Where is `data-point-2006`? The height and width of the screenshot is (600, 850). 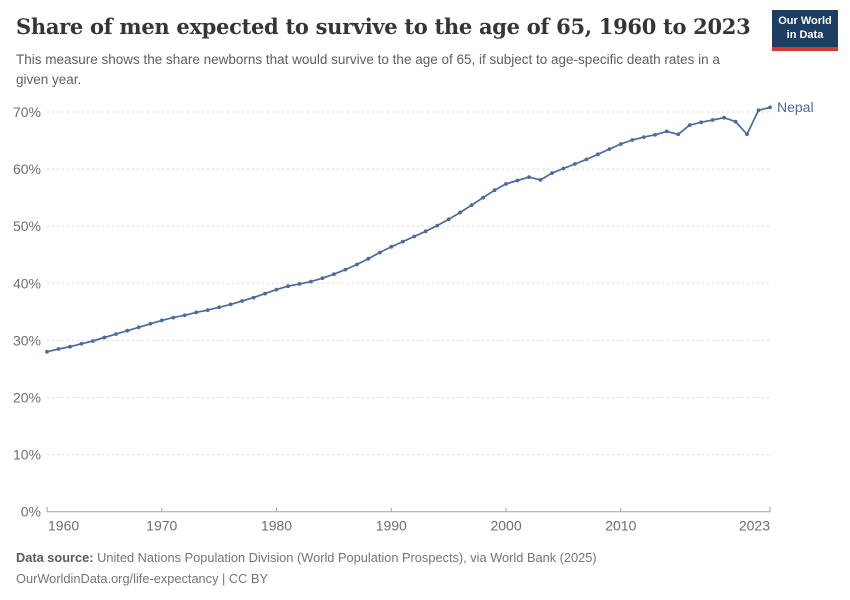 data-point-2006 is located at coordinates (575, 164).